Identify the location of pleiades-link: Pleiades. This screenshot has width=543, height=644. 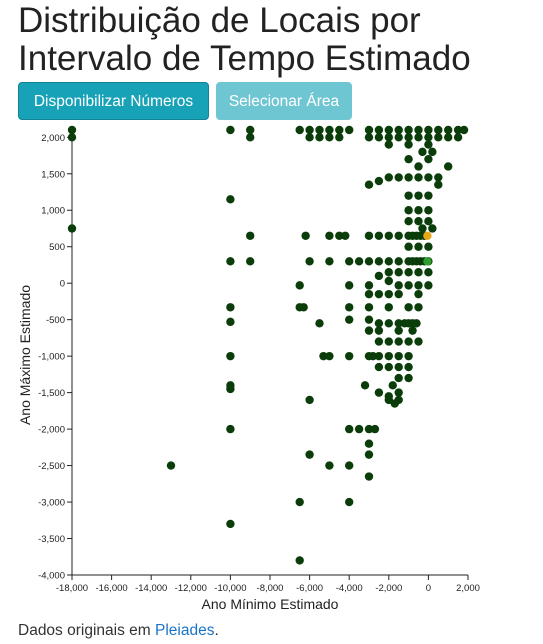
(184, 630).